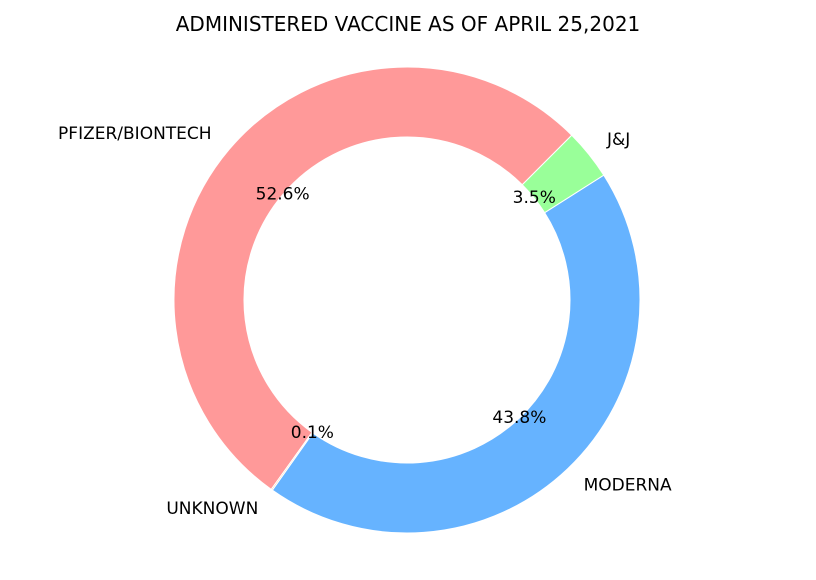 Image resolution: width=816 pixels, height=580 pixels. Describe the element at coordinates (135, 134) in the screenshot. I see `slice-label-pfizer-biontech: PFIZER/BIONTECH` at that location.